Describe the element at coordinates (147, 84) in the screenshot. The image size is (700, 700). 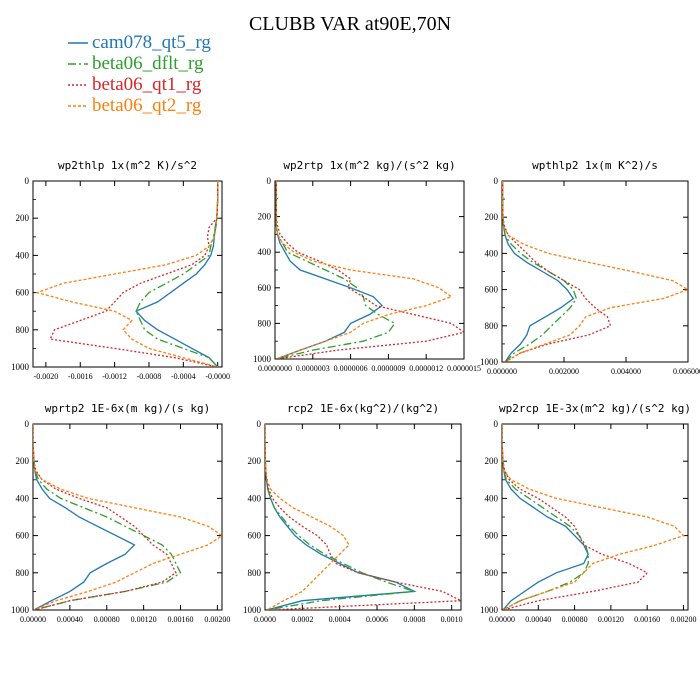
I see `legend-label: beta06_qt1_rg` at that location.